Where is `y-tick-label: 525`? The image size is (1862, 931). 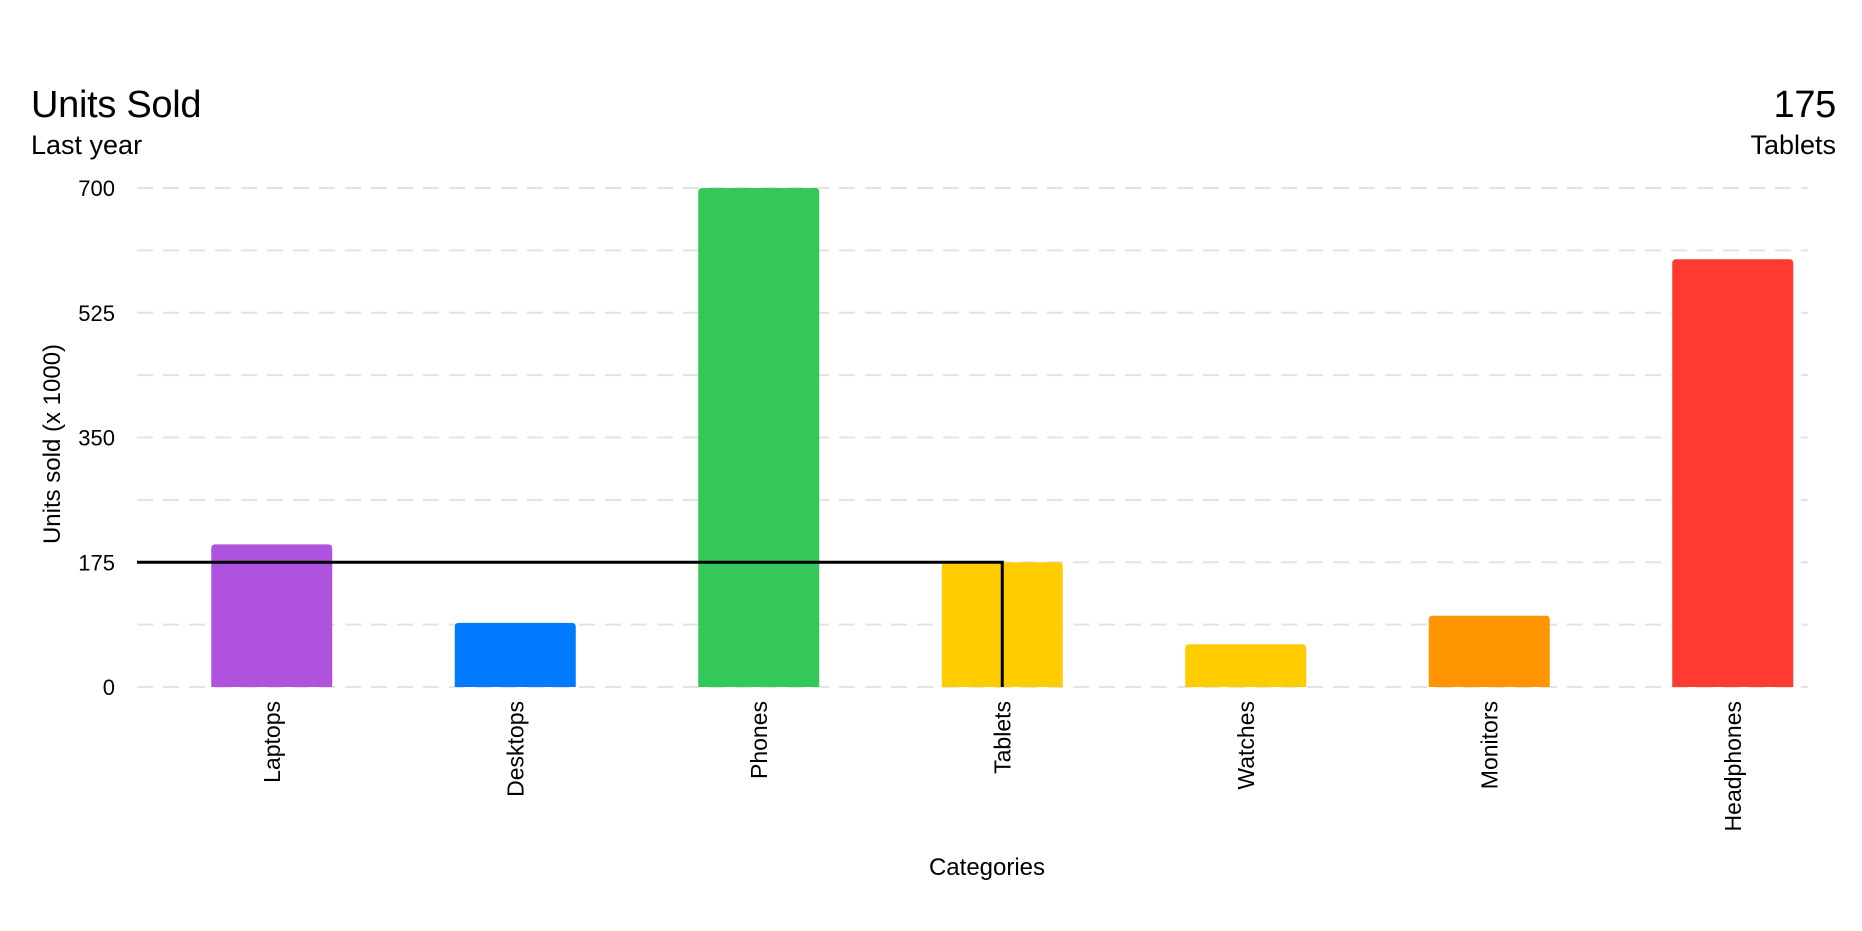 y-tick-label: 525 is located at coordinates (96, 313).